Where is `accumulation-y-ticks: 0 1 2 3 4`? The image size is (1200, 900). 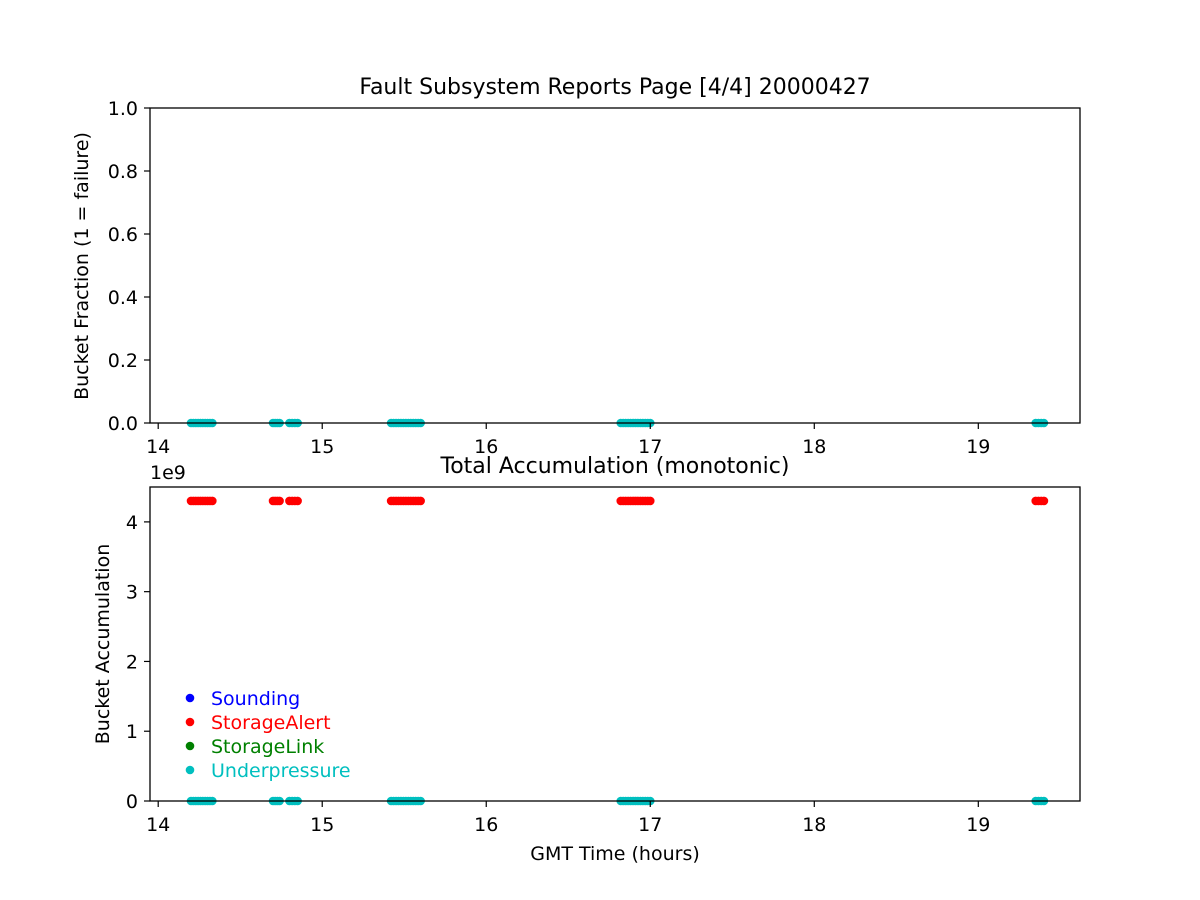 accumulation-y-ticks: 0 1 2 3 4 is located at coordinates (138, 662).